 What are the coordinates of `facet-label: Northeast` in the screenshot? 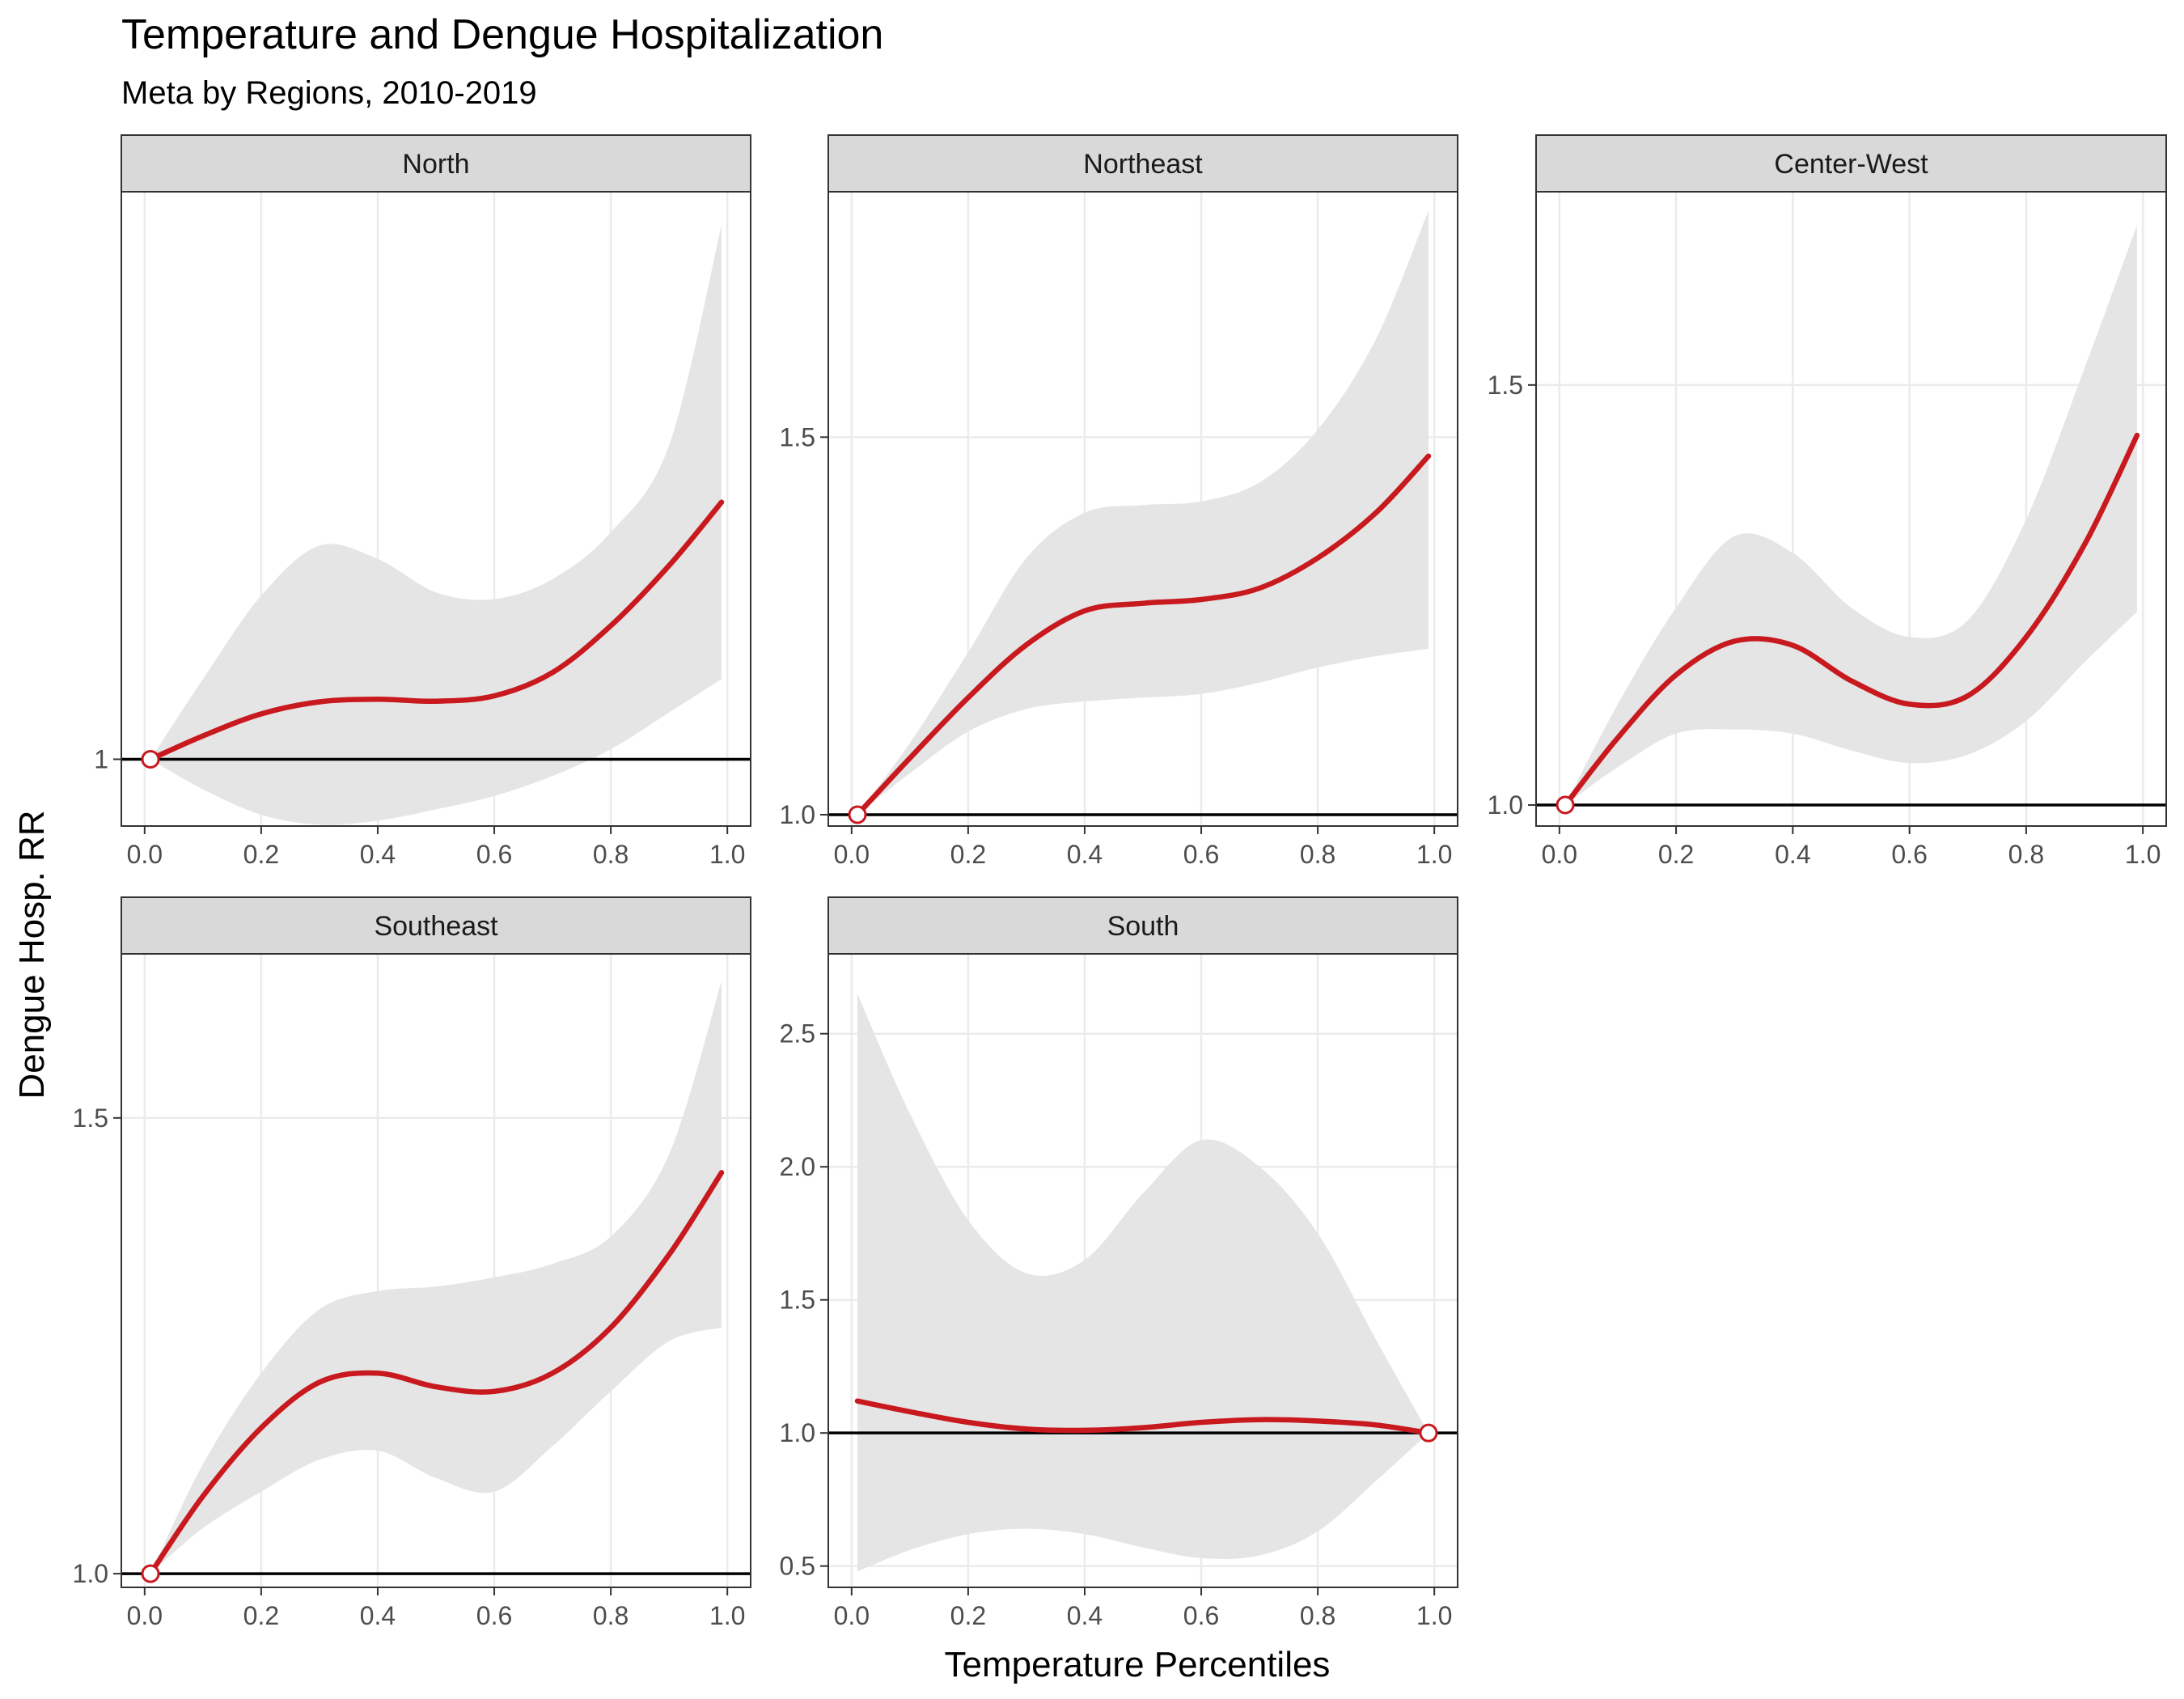 It's located at (1143, 164).